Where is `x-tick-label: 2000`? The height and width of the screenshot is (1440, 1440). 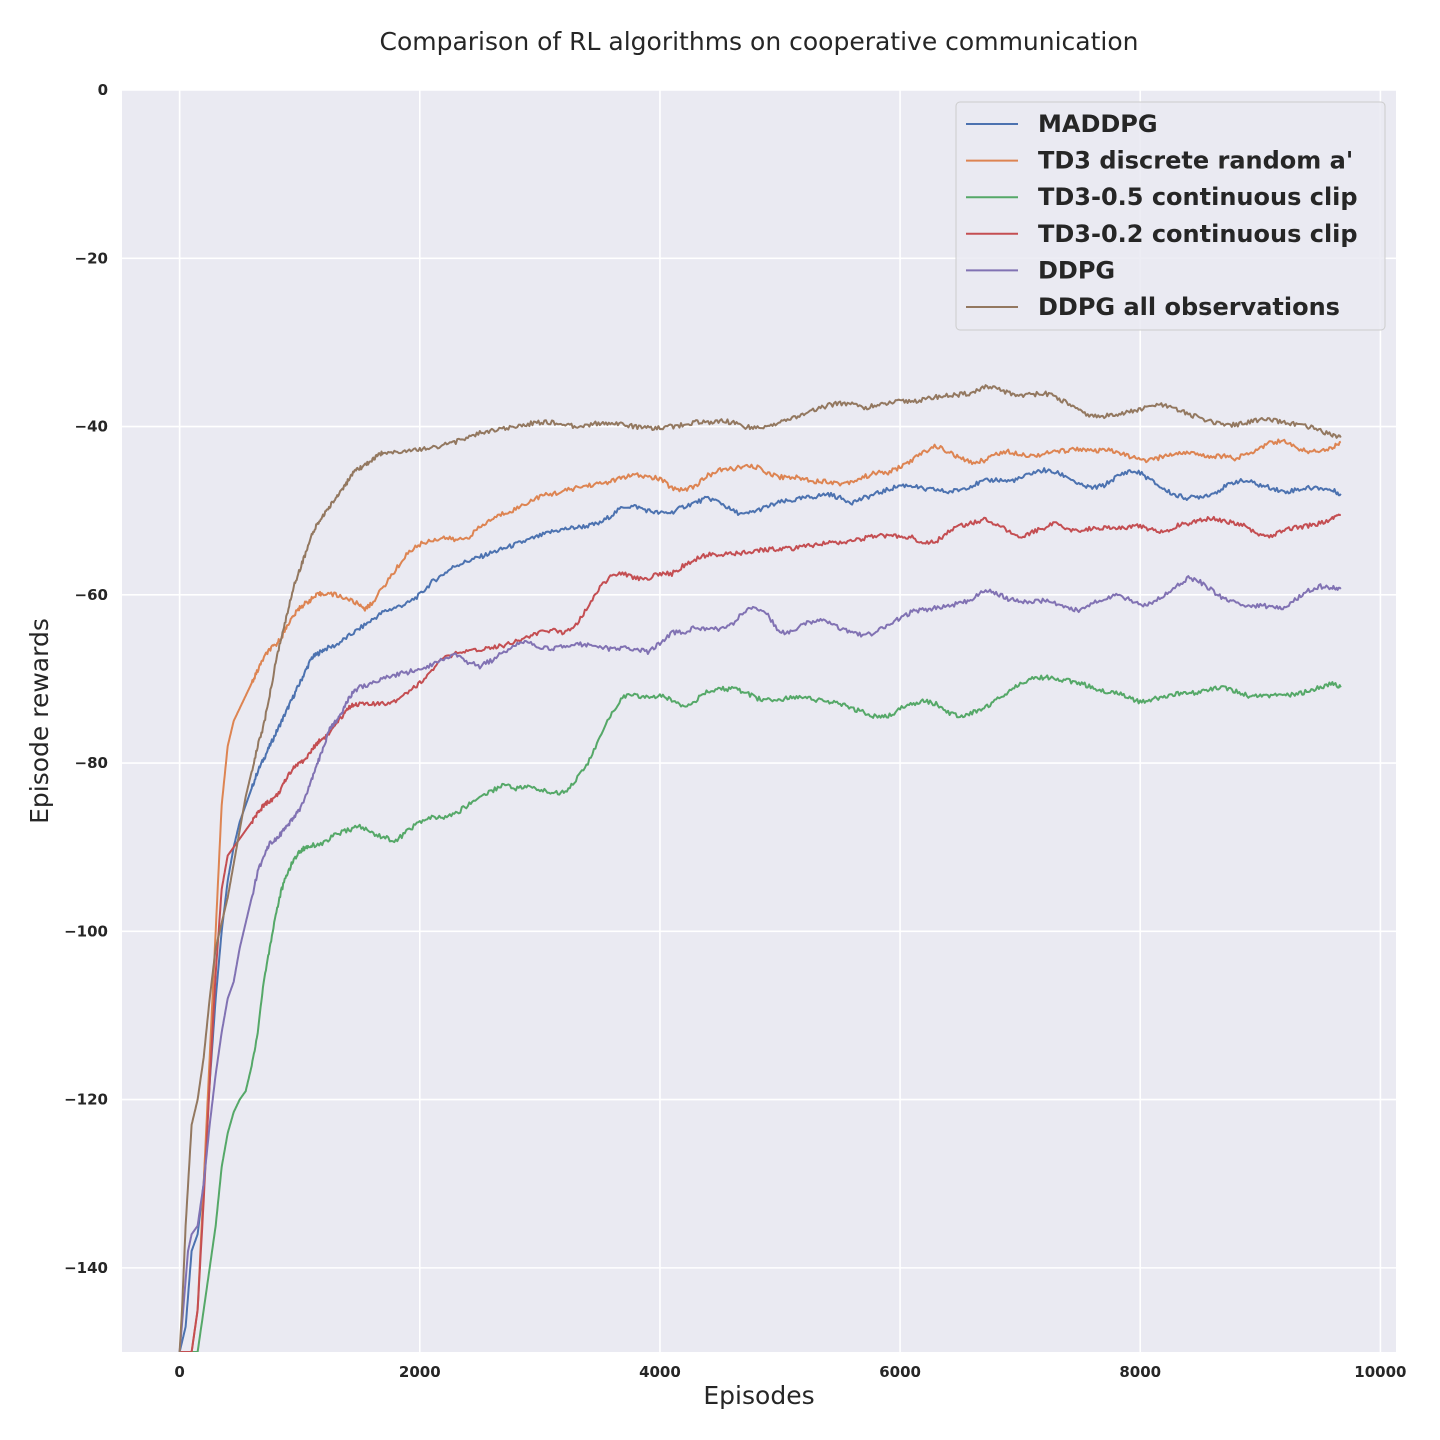 x-tick-label: 2000 is located at coordinates (420, 1372).